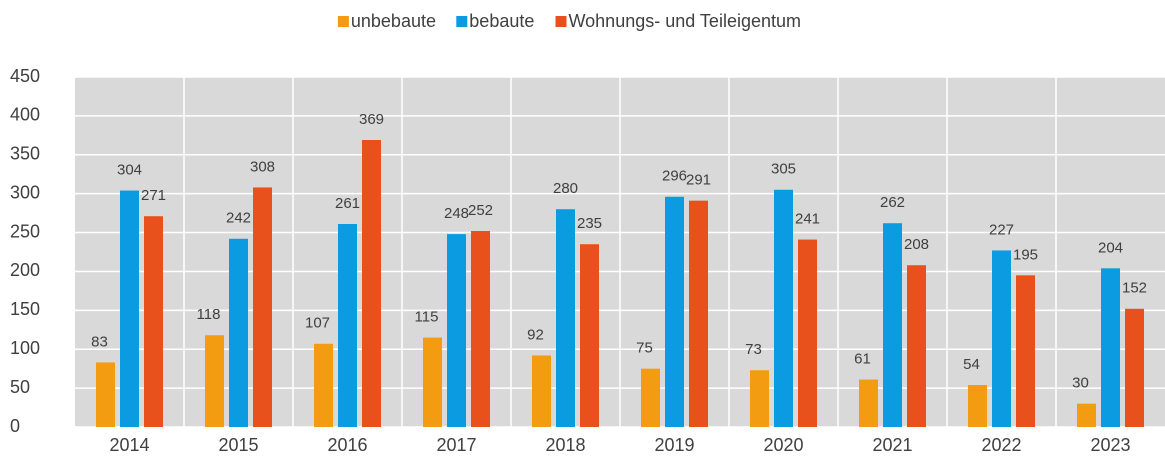 This screenshot has width=1165, height=468. I want to click on y-tick-label: 300, so click(25, 192).